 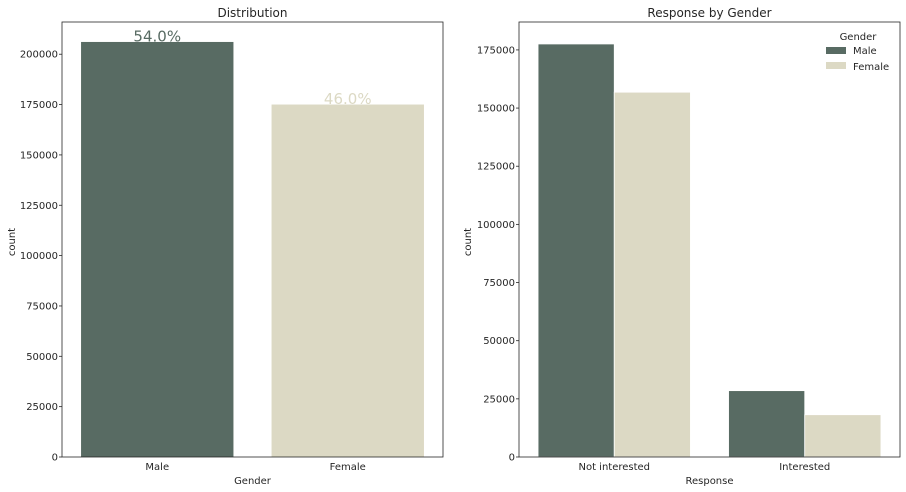 I want to click on legend-swatch-female, so click(x=836, y=65).